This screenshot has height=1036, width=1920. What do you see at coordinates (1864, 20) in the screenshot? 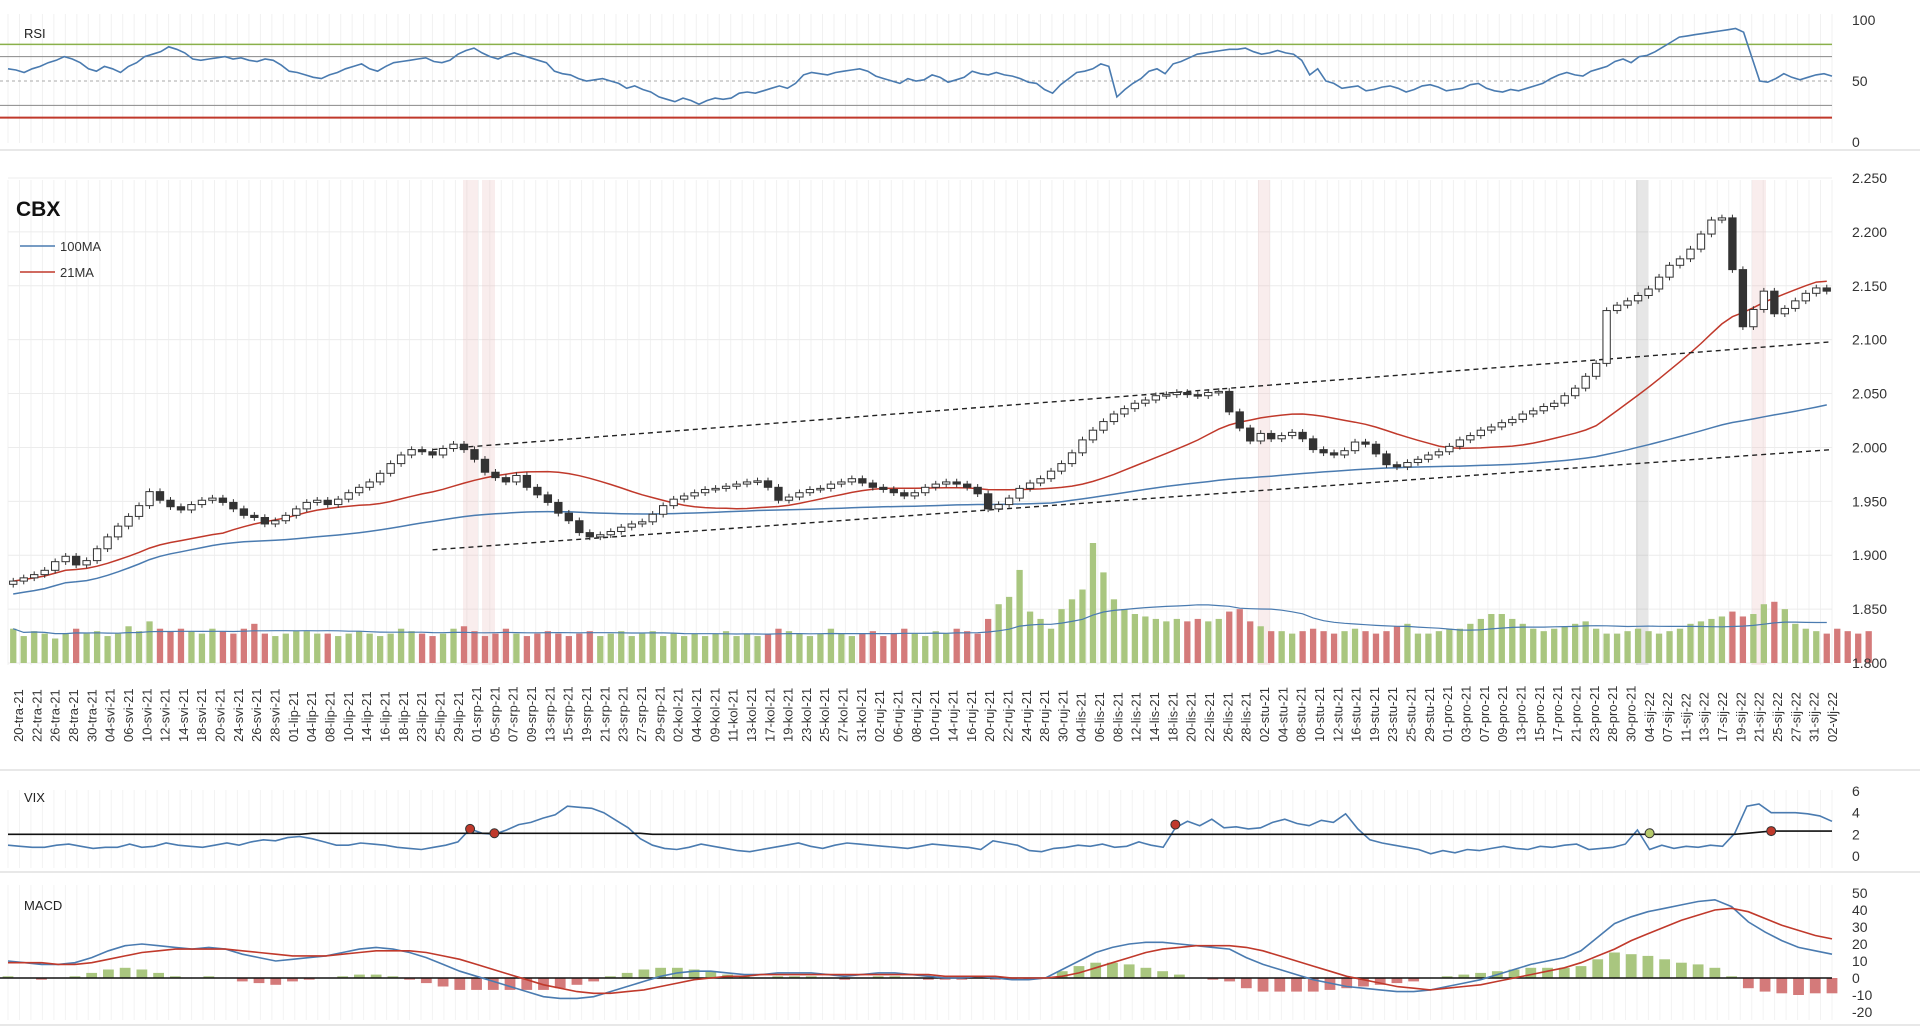
I see `rsi-tick-label: 100` at bounding box center [1864, 20].